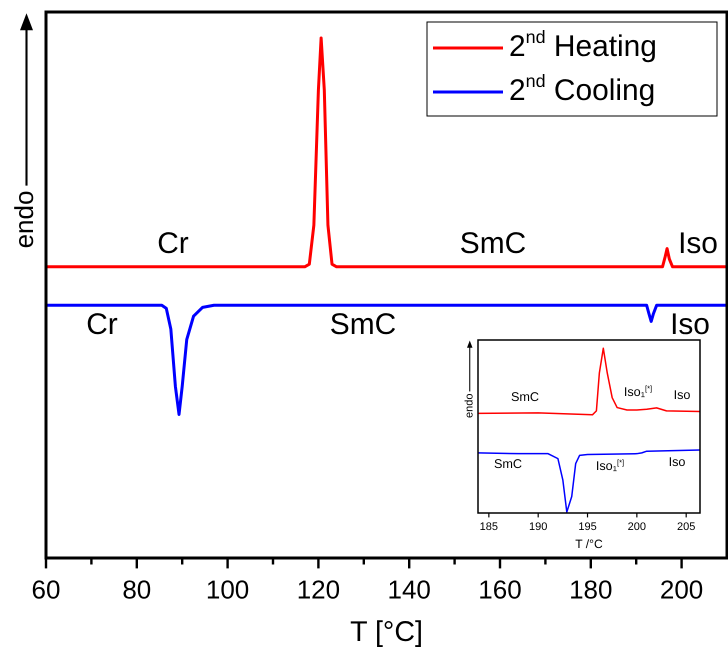 The width and height of the screenshot is (728, 664). Describe the element at coordinates (587, 527) in the screenshot. I see `x-tick-label: 195` at that location.